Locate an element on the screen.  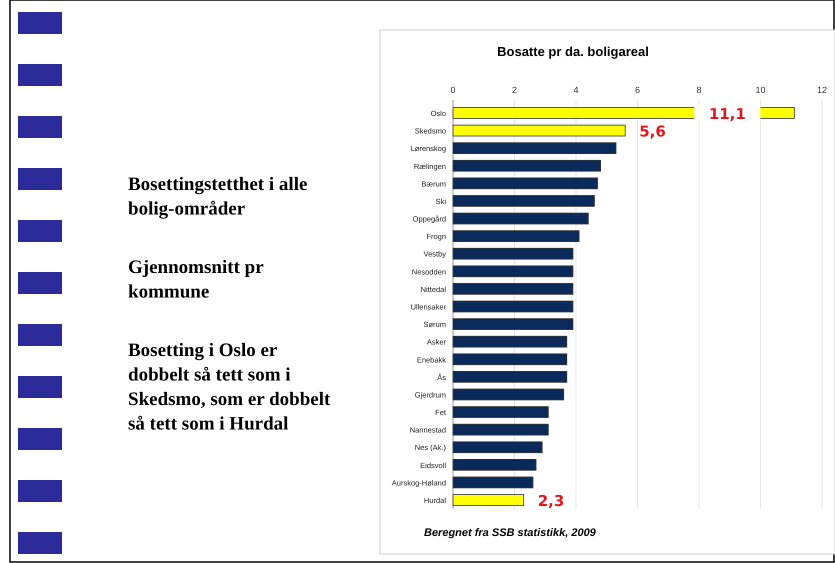
chart-title: Bosatte pr da. boligareal is located at coordinates (573, 51).